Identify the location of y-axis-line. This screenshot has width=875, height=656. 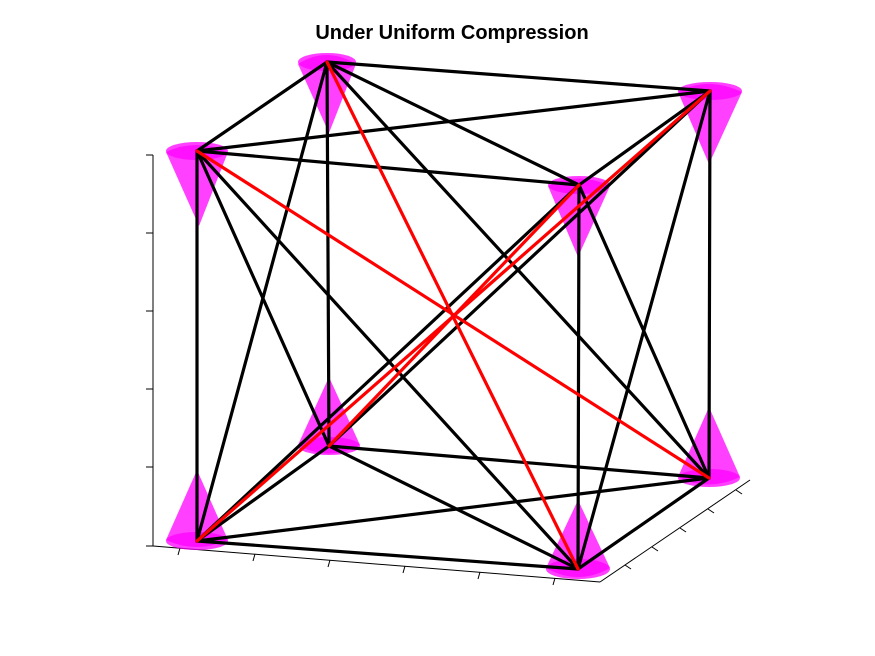
(675, 531).